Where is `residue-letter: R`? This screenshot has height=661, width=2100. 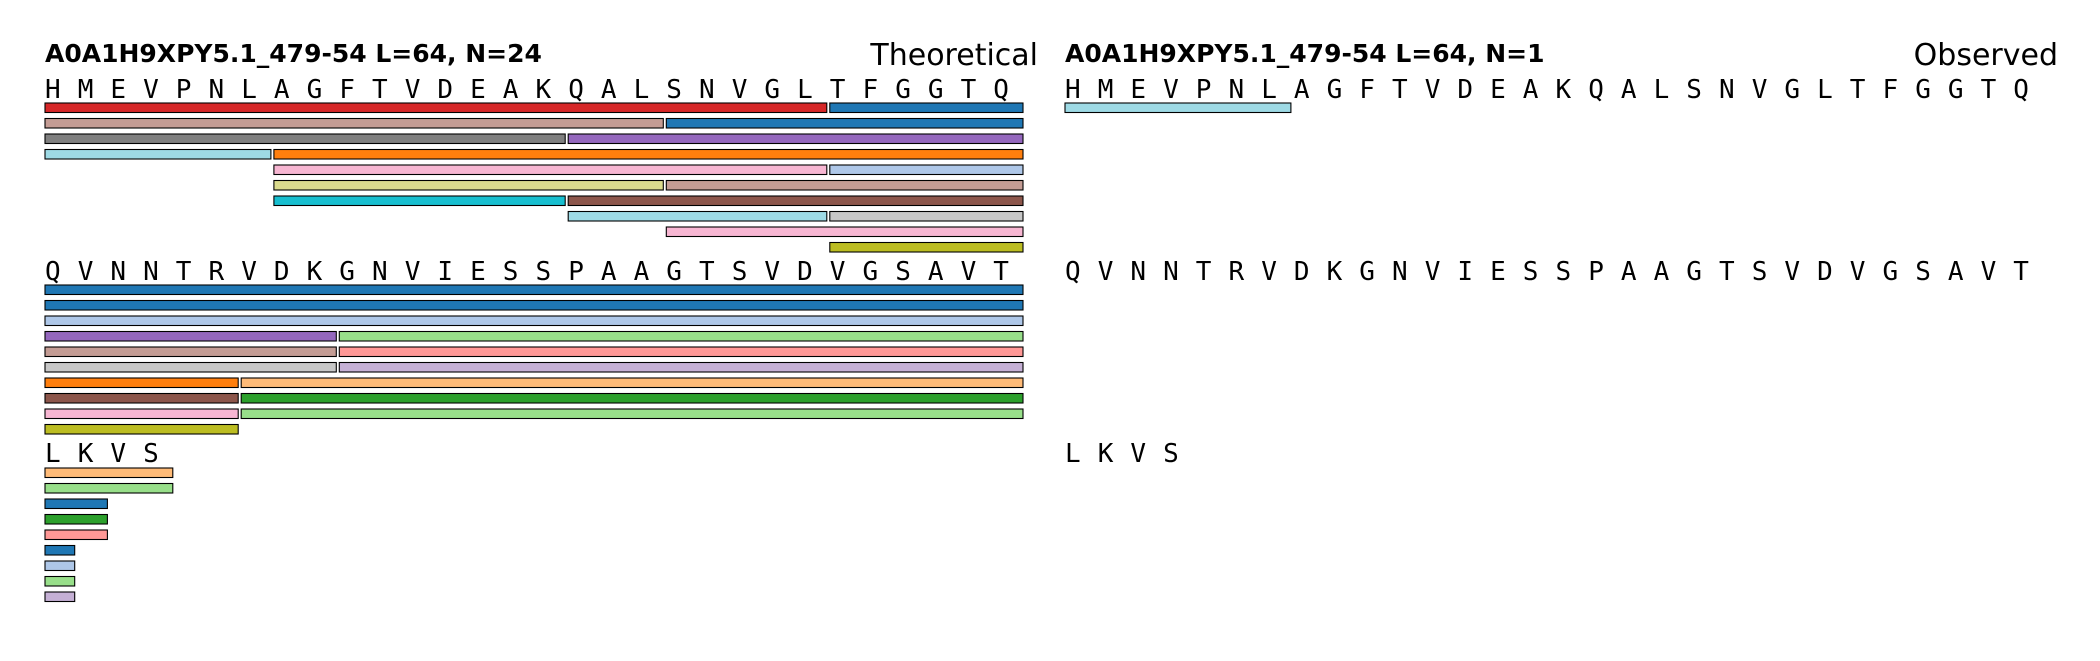
residue-letter: R is located at coordinates (217, 272).